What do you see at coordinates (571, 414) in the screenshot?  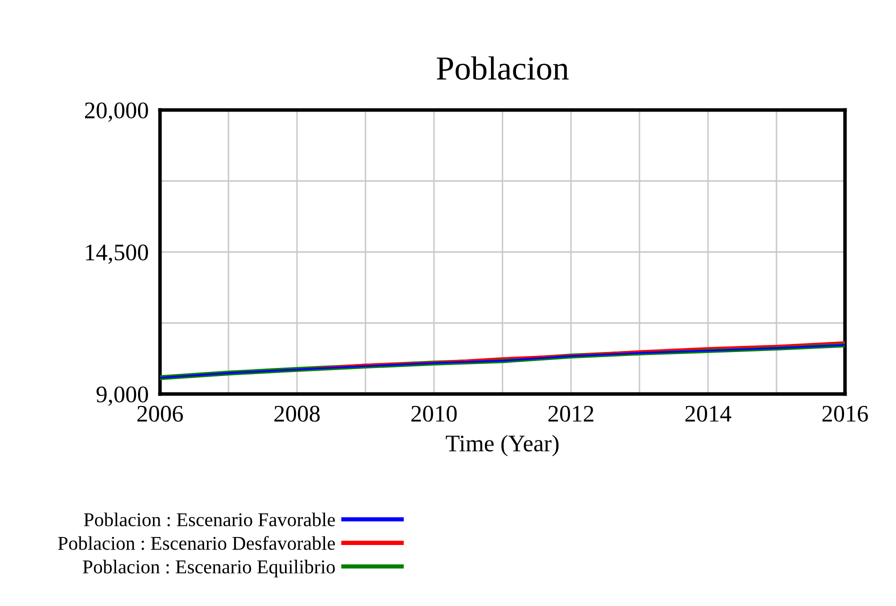 I see `x-tick-label: 2012` at bounding box center [571, 414].